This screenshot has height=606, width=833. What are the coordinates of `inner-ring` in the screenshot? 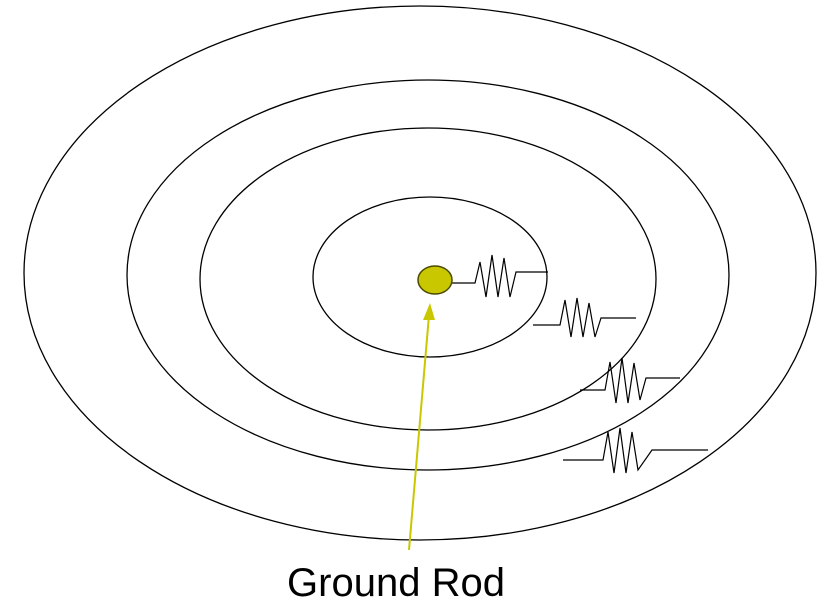 It's located at (430, 277).